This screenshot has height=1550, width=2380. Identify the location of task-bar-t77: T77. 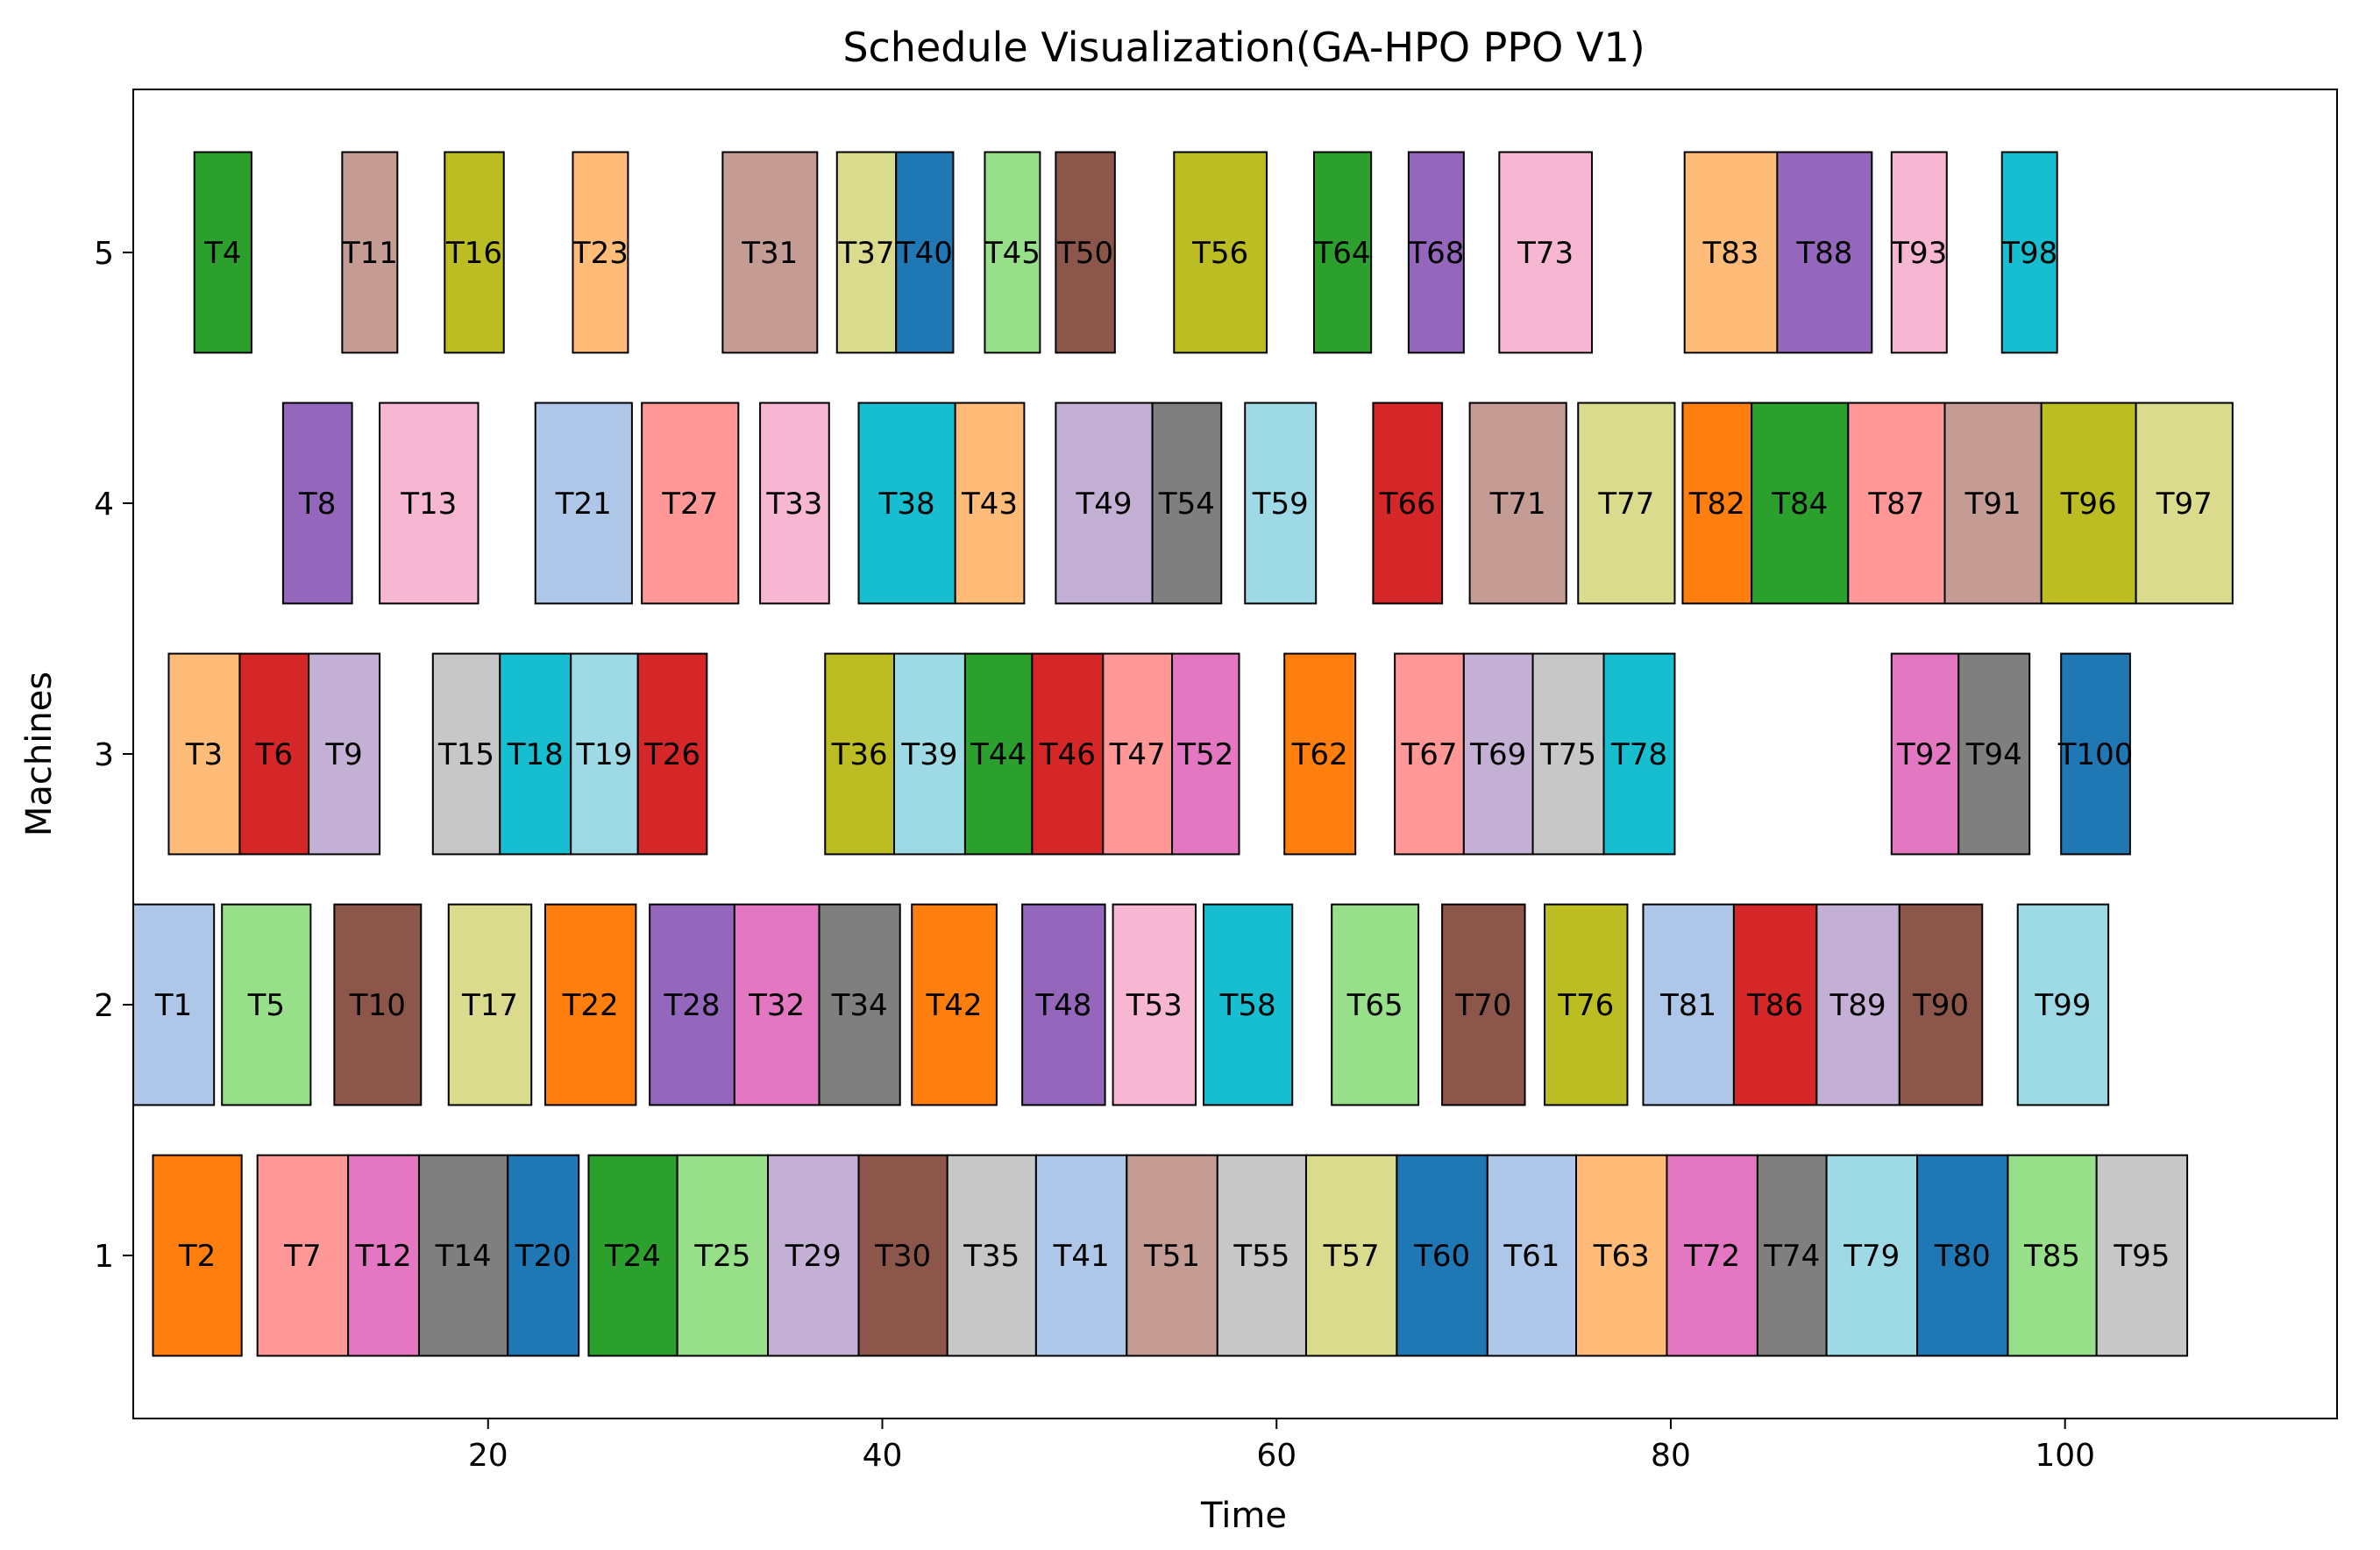
(1626, 503).